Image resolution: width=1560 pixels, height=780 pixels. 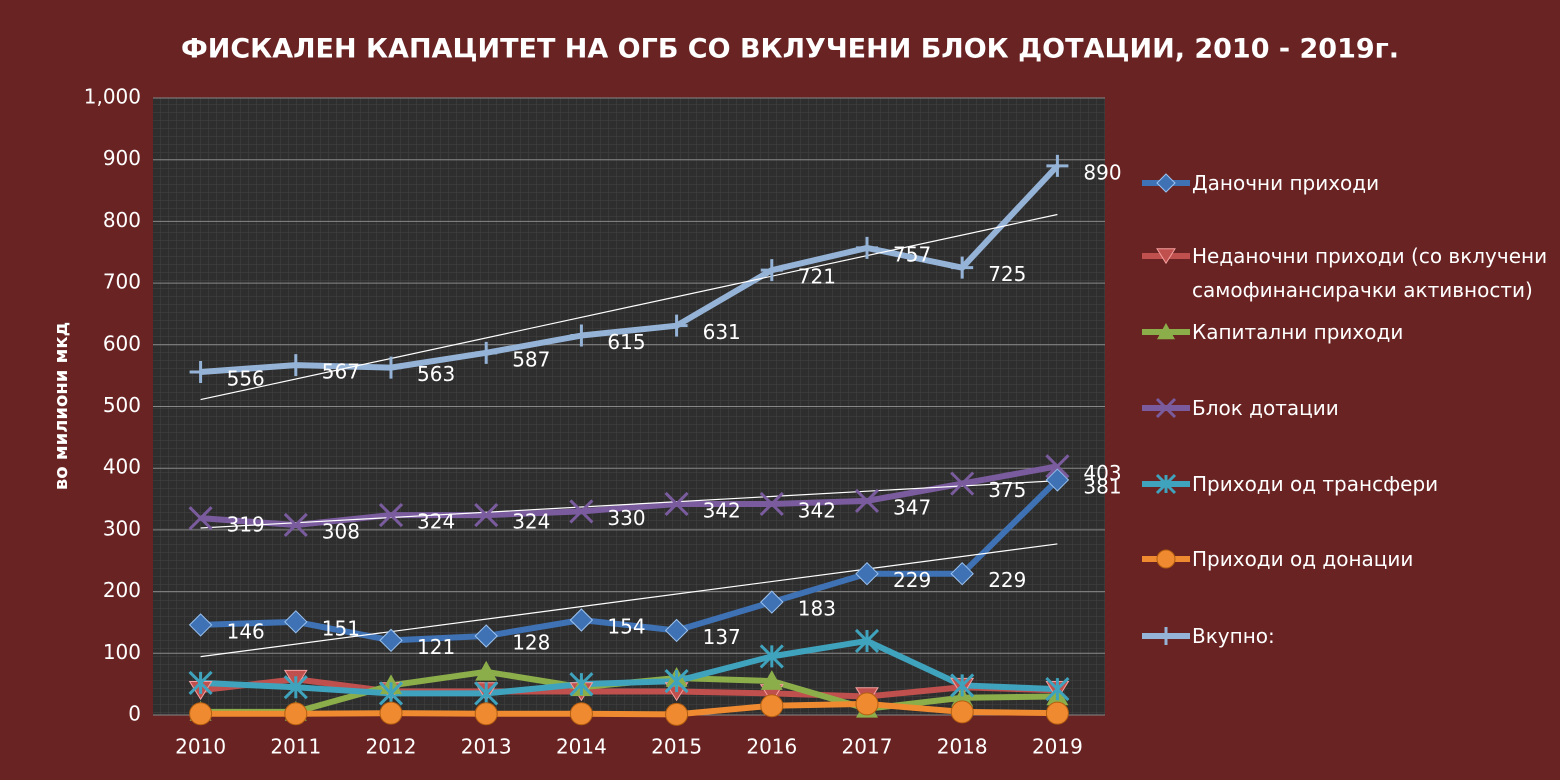 I want to click on y-tick-label: 600, so click(x=122, y=343).